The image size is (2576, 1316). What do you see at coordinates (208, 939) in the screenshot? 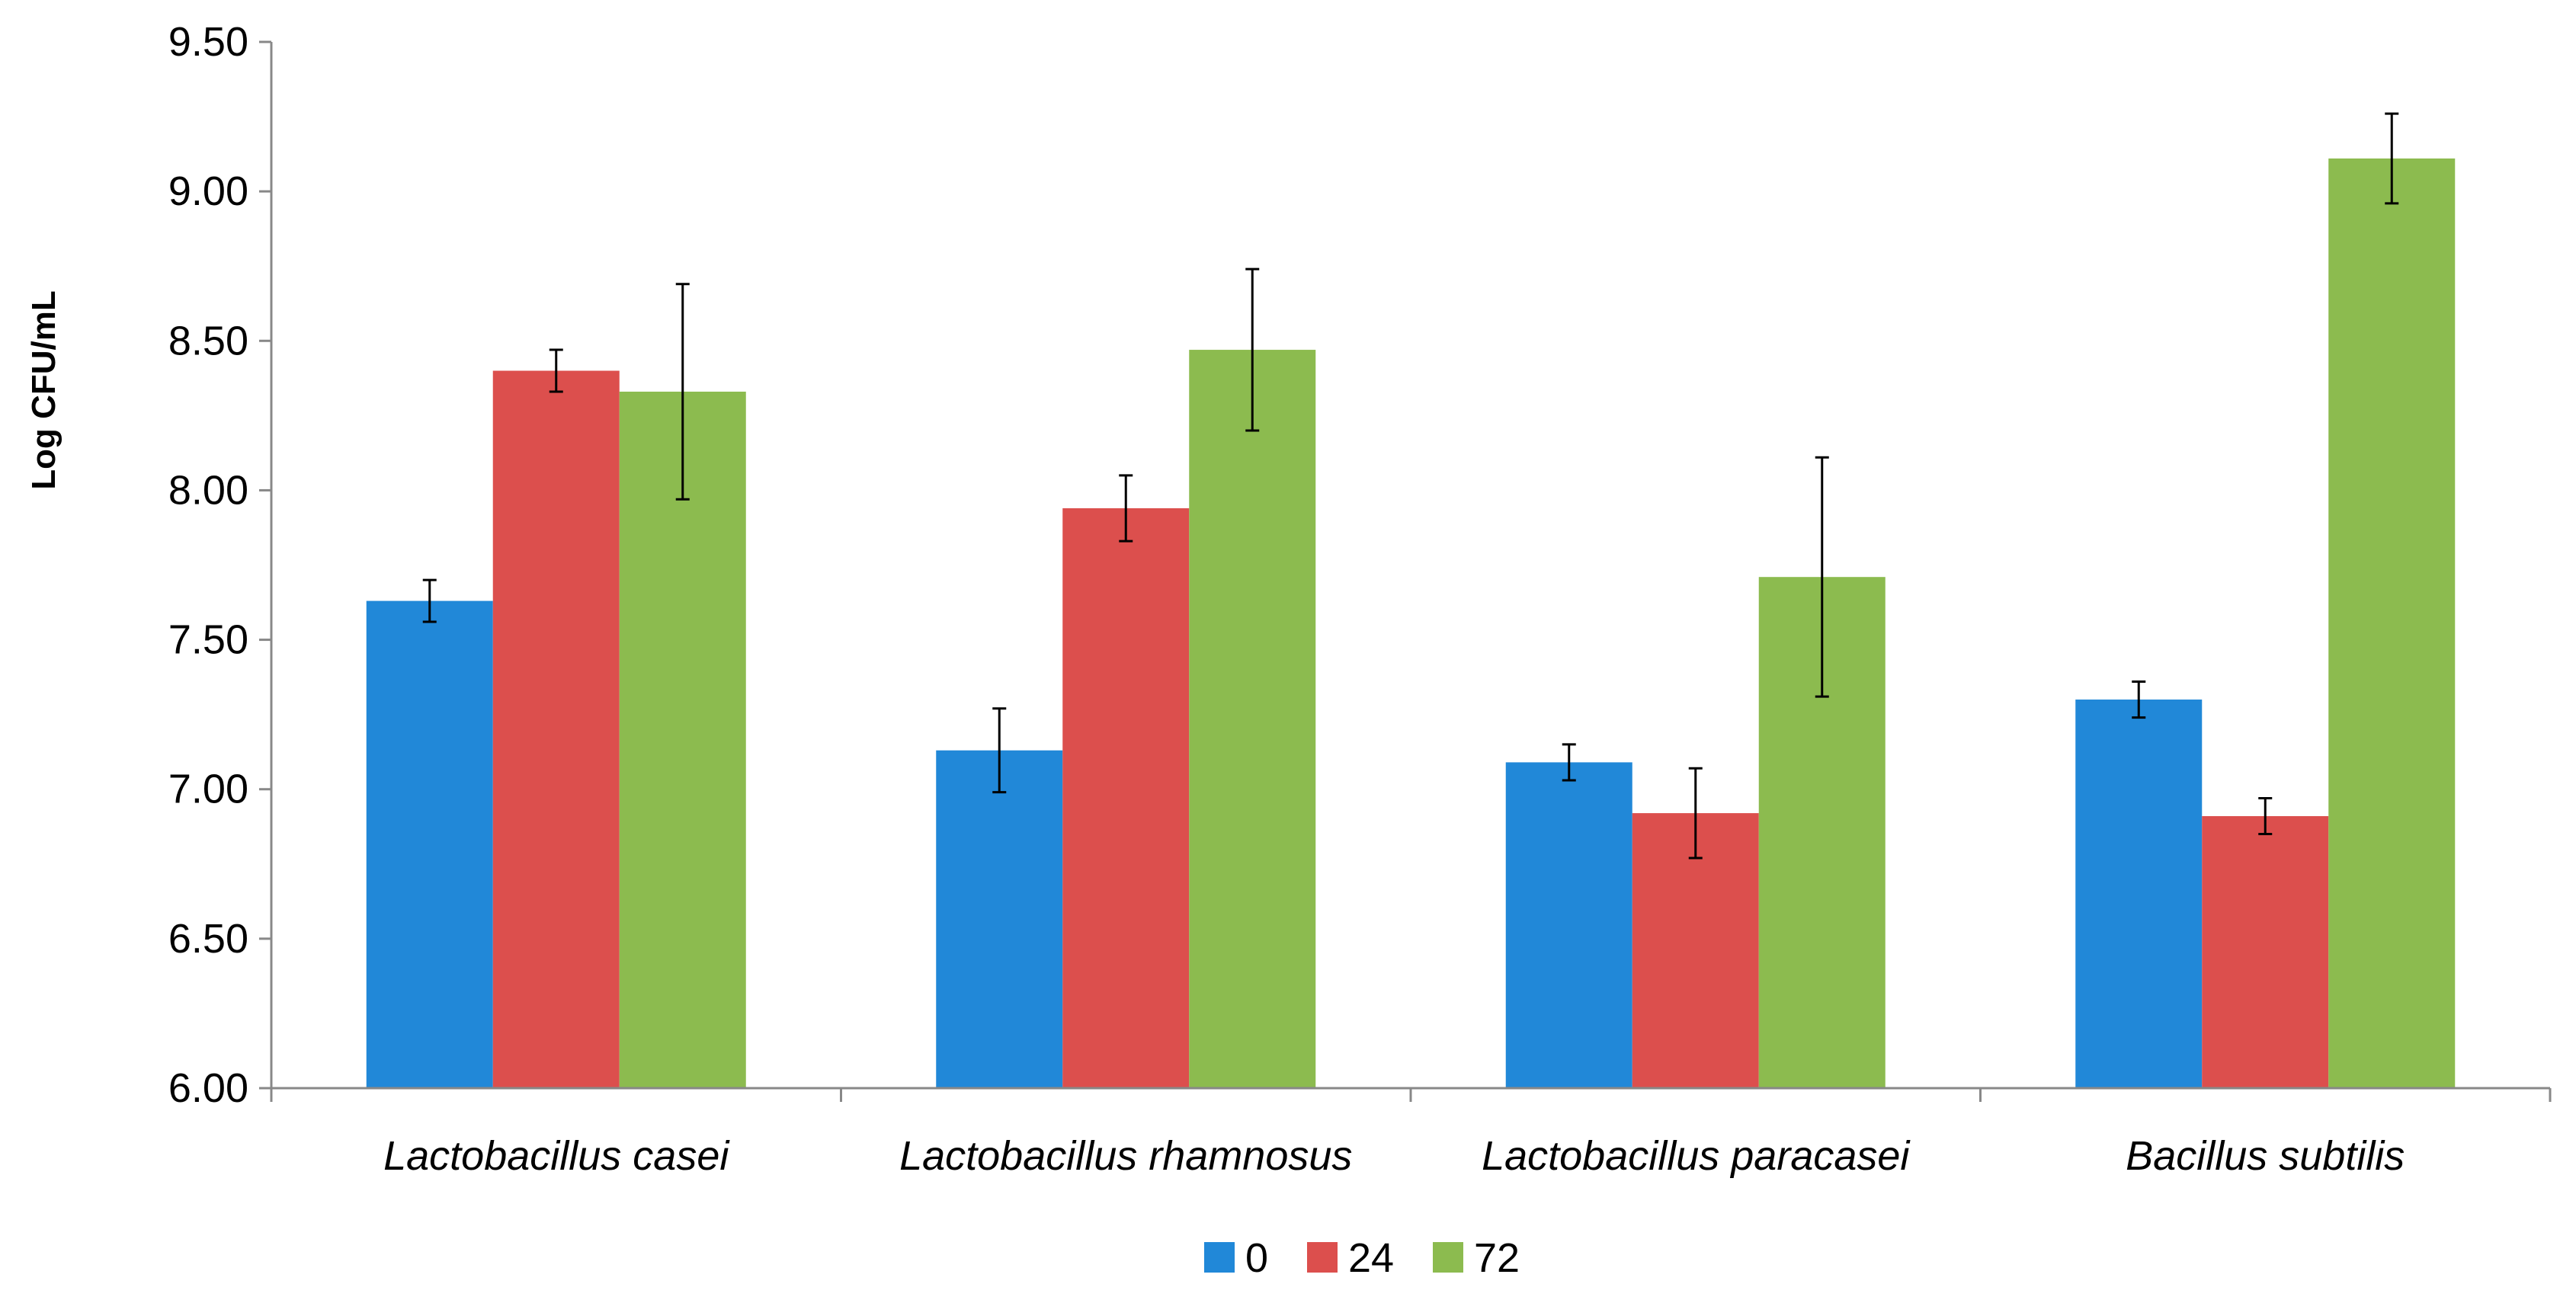
I see `y-tick-label: 6.50` at bounding box center [208, 939].